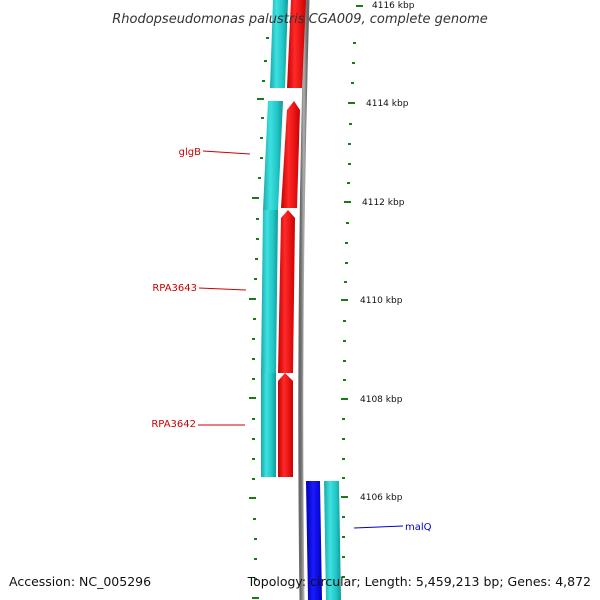  Describe the element at coordinates (222, 289) in the screenshot. I see `leader-line-RPA3643` at that location.